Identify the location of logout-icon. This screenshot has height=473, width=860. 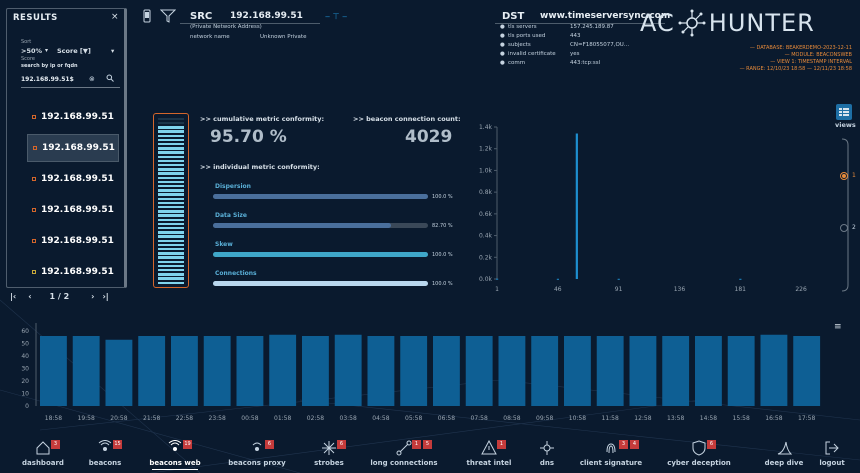
(832, 448).